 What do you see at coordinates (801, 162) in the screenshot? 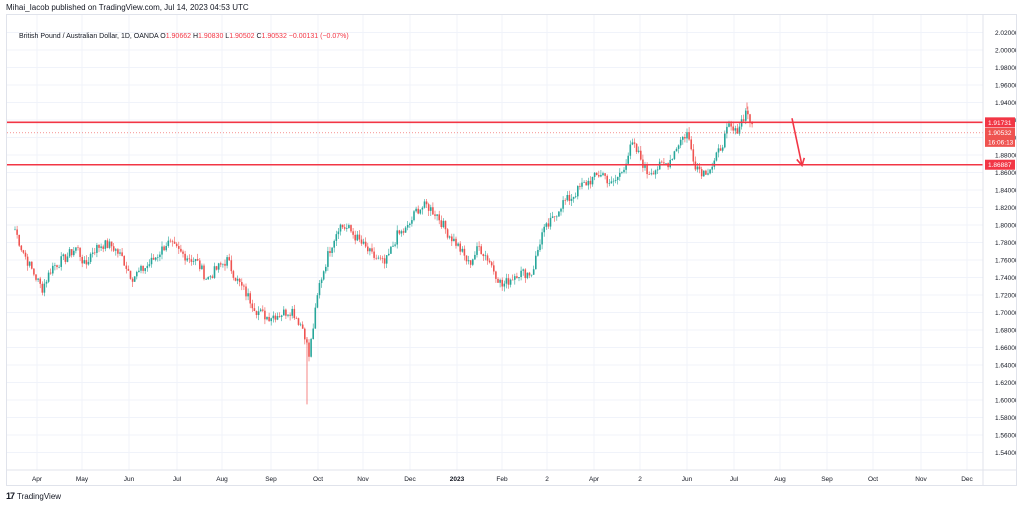
I see `arrow-head` at bounding box center [801, 162].